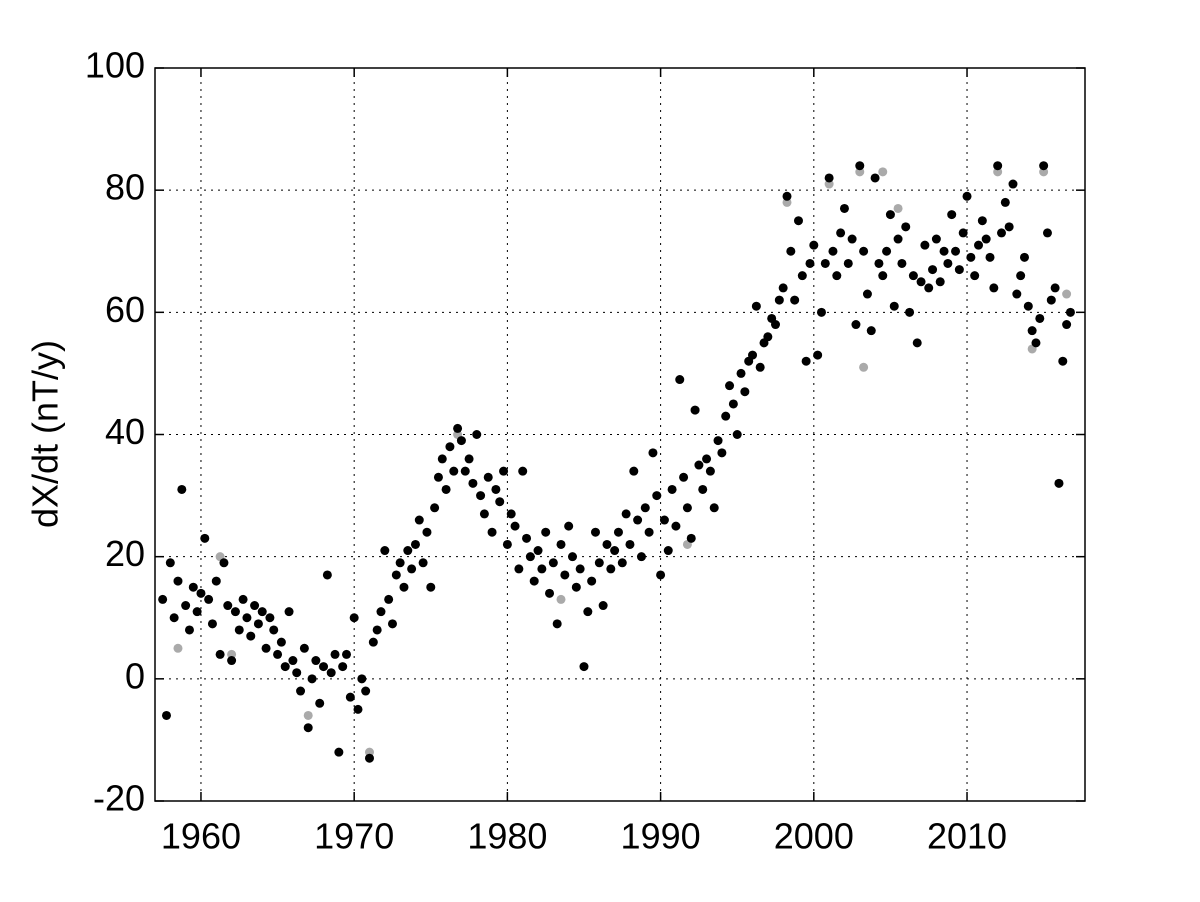 Image resolution: width=1200 pixels, height=902 pixels. What do you see at coordinates (119, 798) in the screenshot?
I see `y-tick-label: -20` at bounding box center [119, 798].